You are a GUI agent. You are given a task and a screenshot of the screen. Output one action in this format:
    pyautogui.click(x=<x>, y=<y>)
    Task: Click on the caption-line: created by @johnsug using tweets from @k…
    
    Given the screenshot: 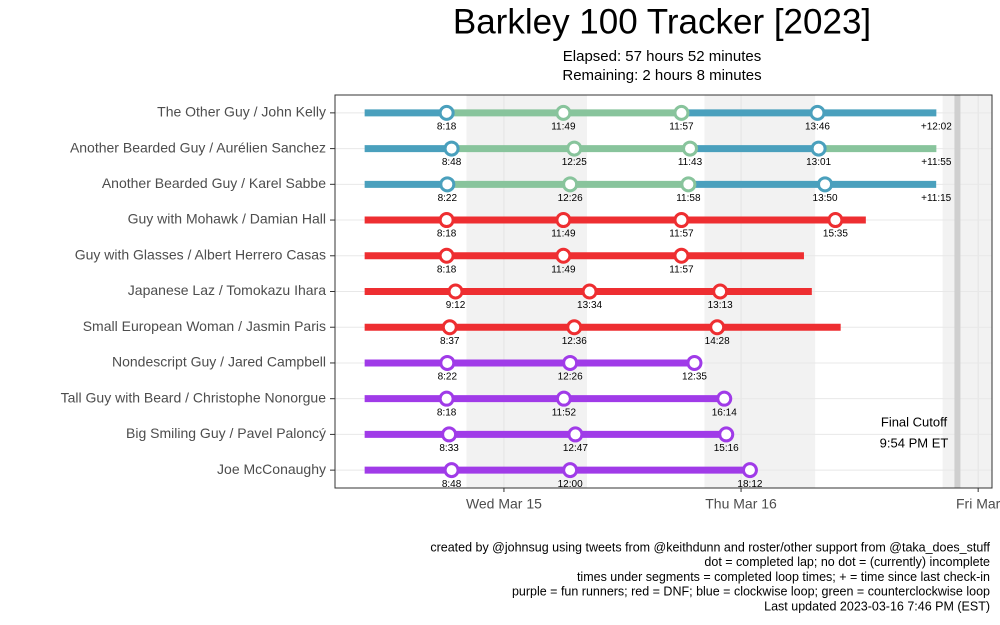 What is the action you would take?
    pyautogui.click(x=710, y=547)
    